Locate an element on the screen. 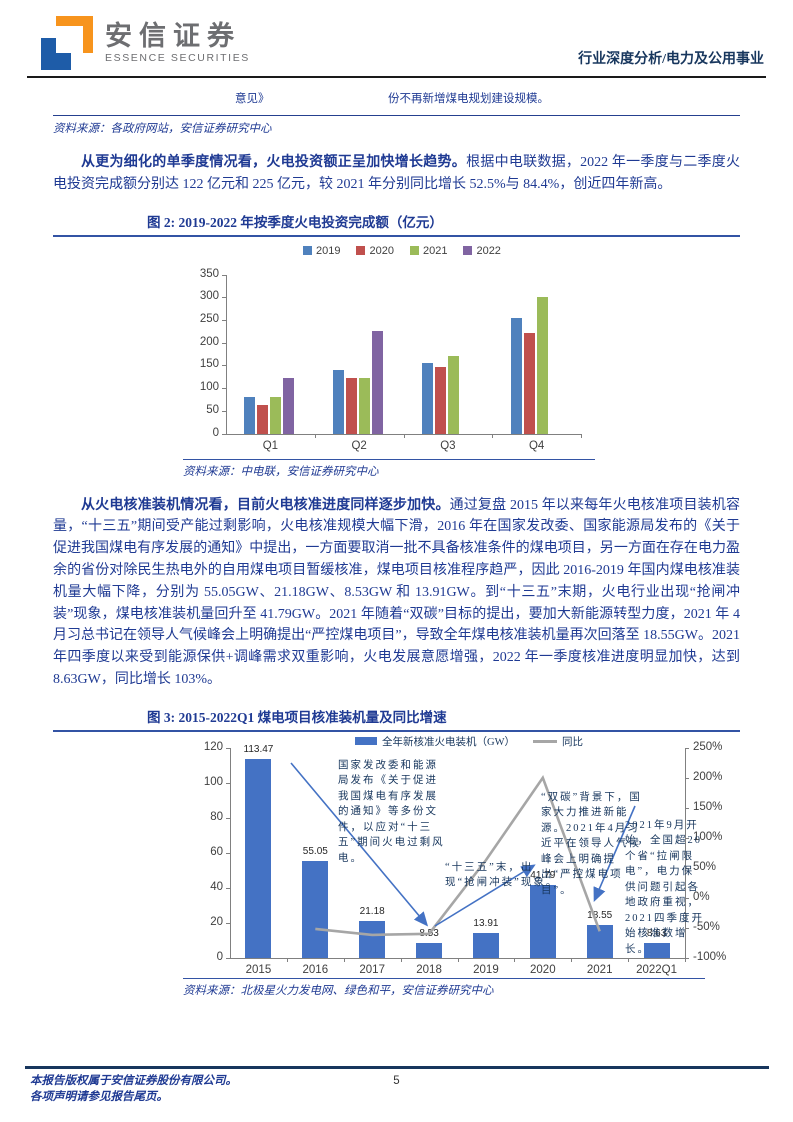 This screenshot has width=793, height=1122. bar-2020-Q4 is located at coordinates (529, 383).